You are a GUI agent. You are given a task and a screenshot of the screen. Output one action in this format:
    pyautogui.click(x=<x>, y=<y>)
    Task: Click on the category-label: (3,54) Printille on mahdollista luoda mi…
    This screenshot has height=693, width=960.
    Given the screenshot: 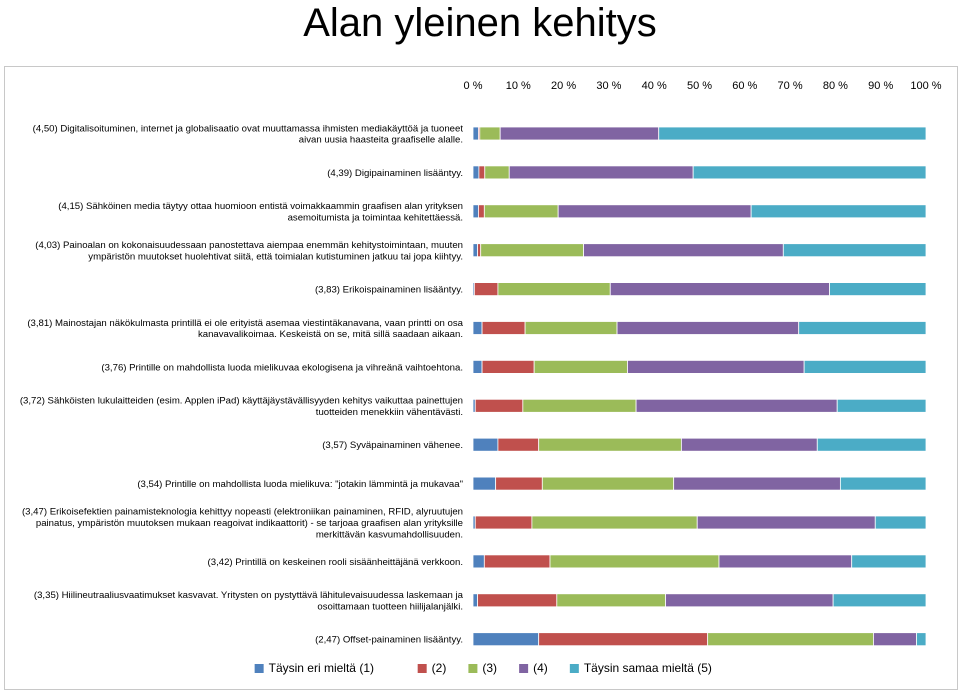 What is the action you would take?
    pyautogui.click(x=300, y=484)
    